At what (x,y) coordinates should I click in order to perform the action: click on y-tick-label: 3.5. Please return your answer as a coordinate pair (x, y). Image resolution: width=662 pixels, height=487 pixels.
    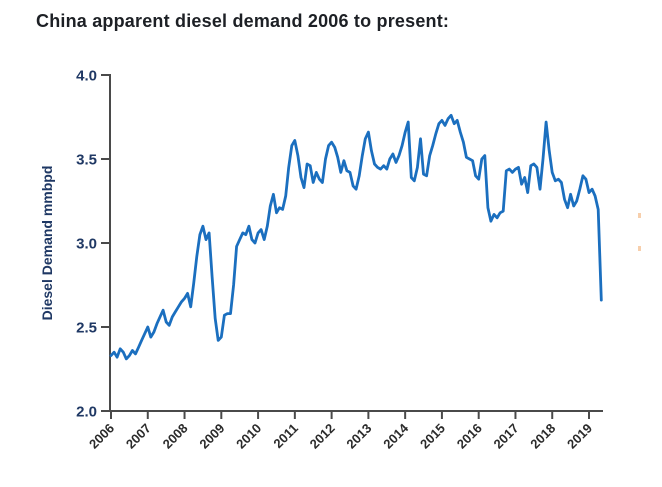
    Looking at the image, I should click on (86, 160).